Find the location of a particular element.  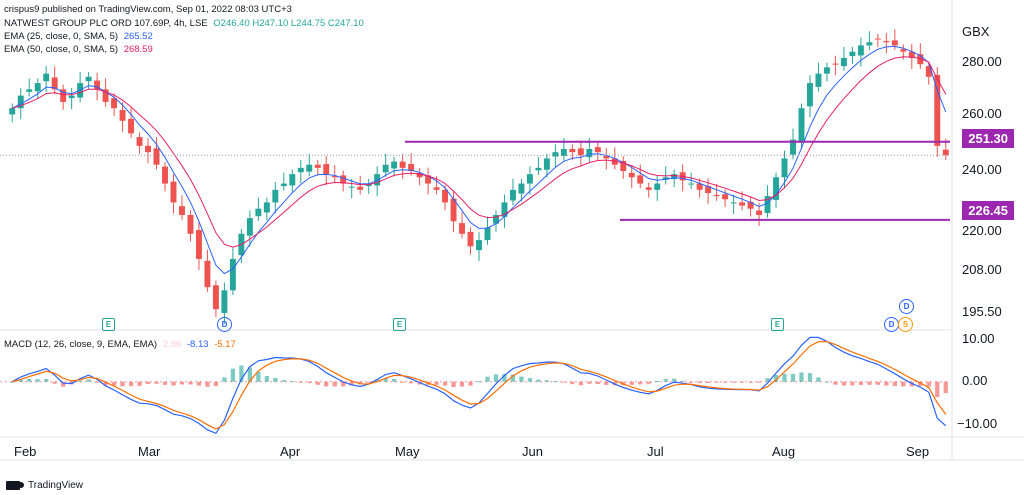

support-price-tag: 226.45 is located at coordinates (988, 210).